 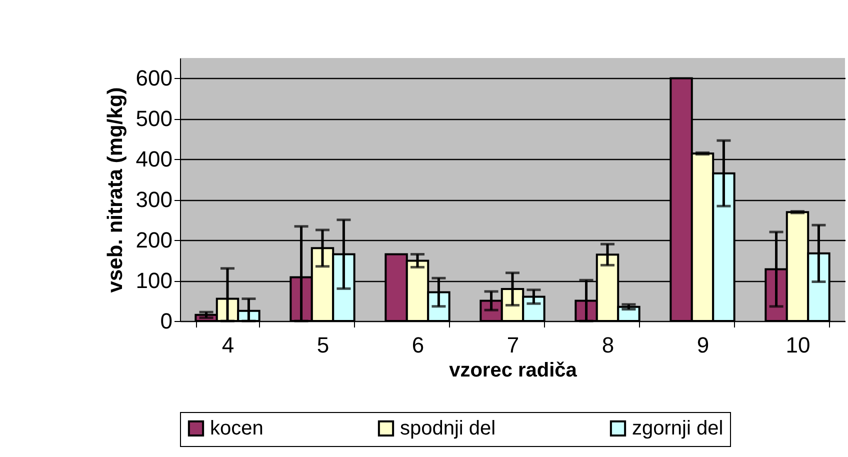 What do you see at coordinates (513, 371) in the screenshot?
I see `x-axis-title: vzorec radiča` at bounding box center [513, 371].